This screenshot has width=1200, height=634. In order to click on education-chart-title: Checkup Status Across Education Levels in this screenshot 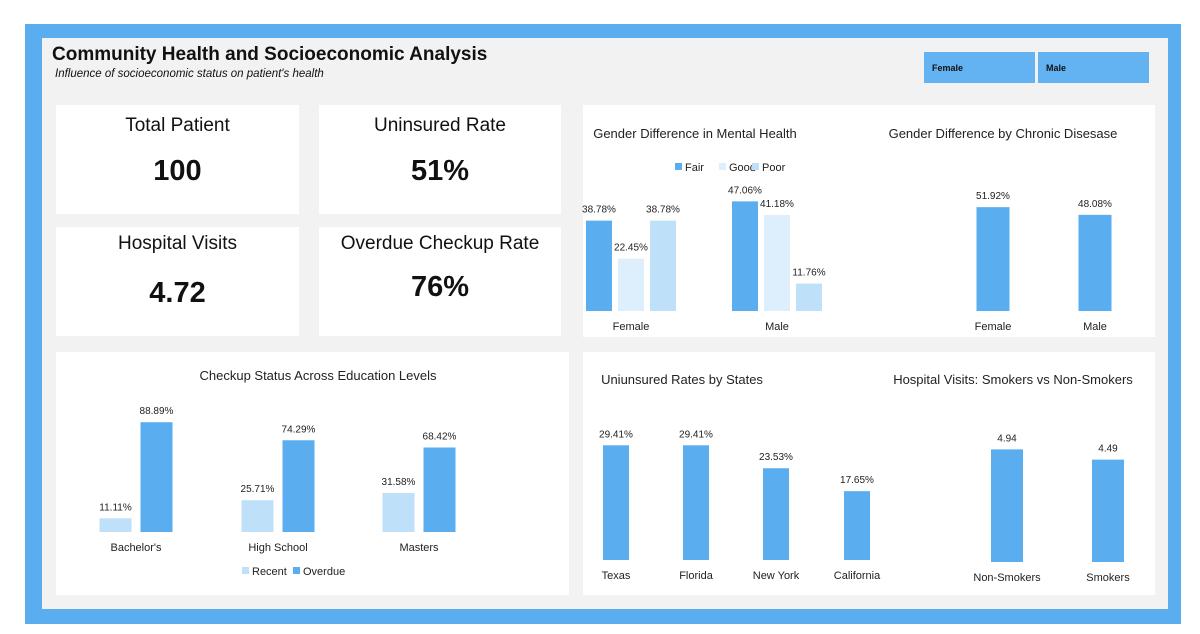, I will do `click(318, 375)`.